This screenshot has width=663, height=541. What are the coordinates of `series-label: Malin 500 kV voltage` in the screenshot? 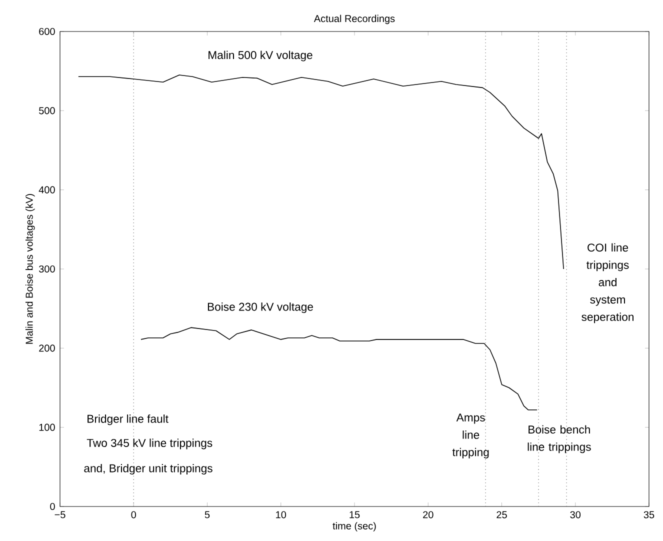 It's located at (260, 56).